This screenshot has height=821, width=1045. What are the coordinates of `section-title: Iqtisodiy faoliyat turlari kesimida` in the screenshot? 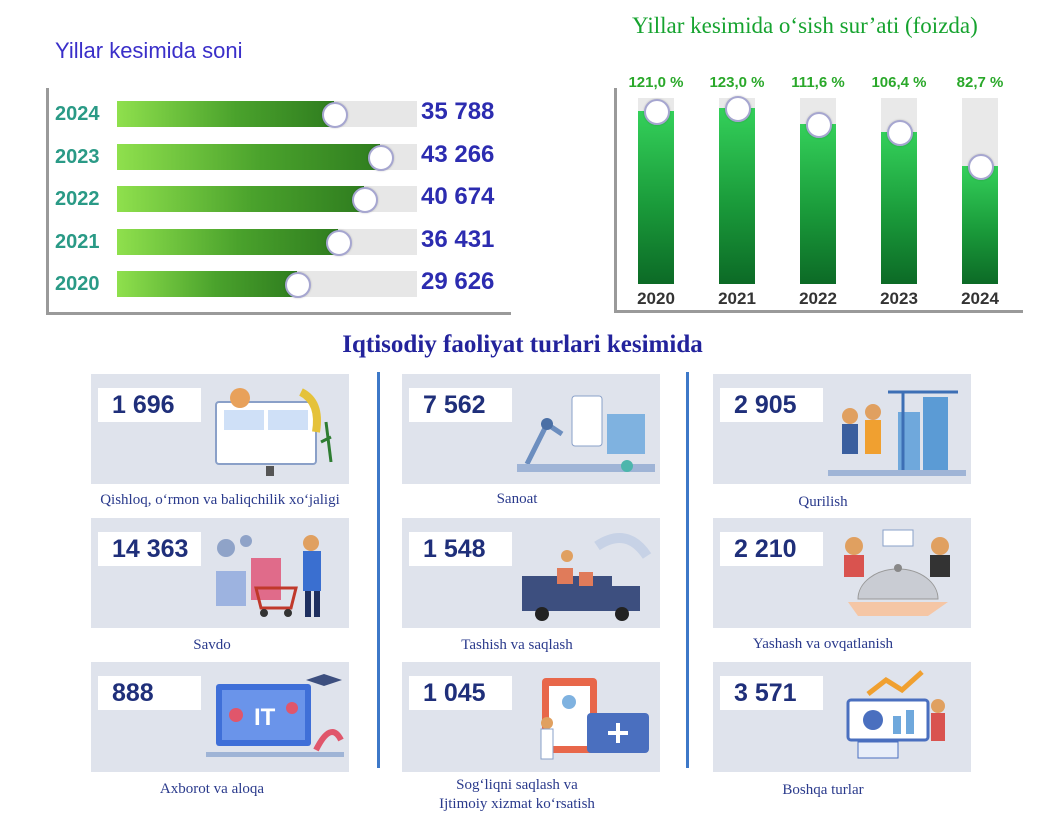 It's located at (522, 344).